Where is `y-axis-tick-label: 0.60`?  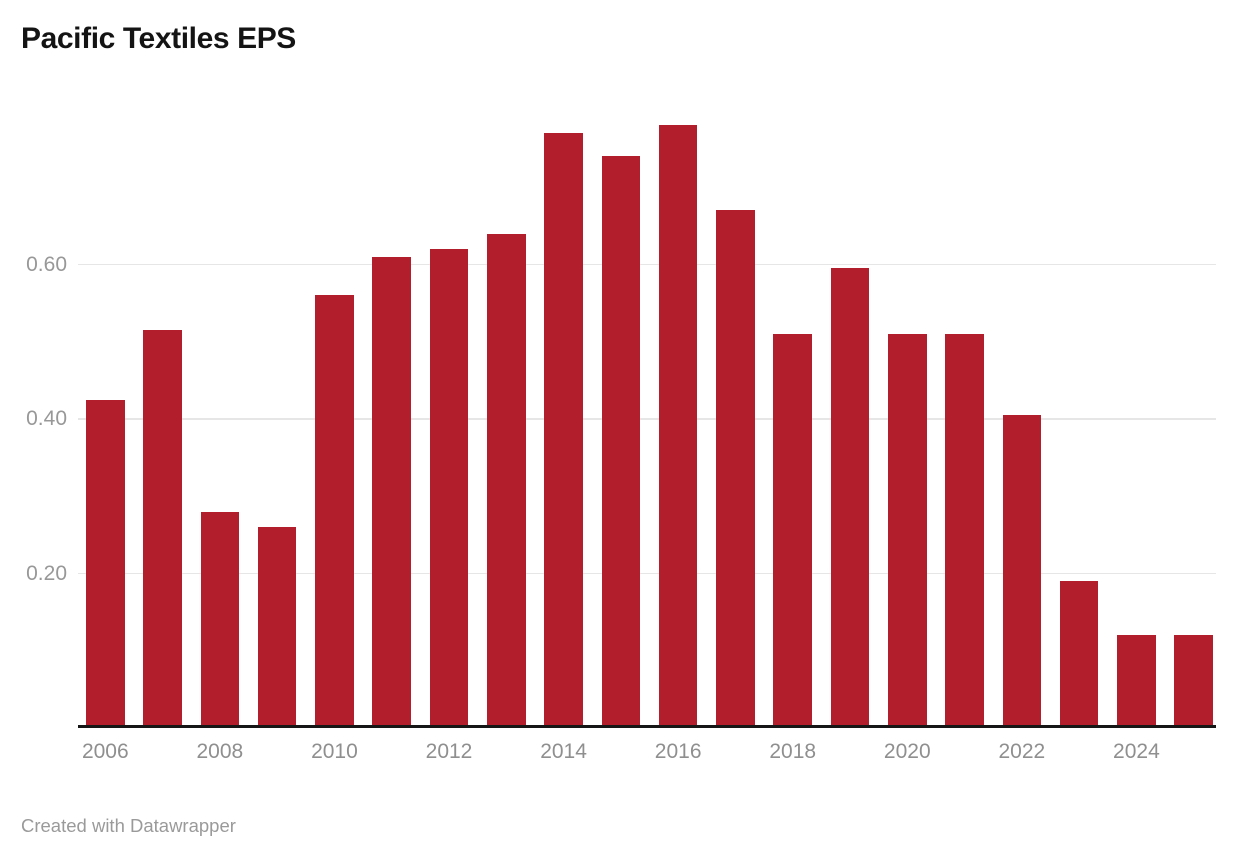 y-axis-tick-label: 0.60 is located at coordinates (46, 264).